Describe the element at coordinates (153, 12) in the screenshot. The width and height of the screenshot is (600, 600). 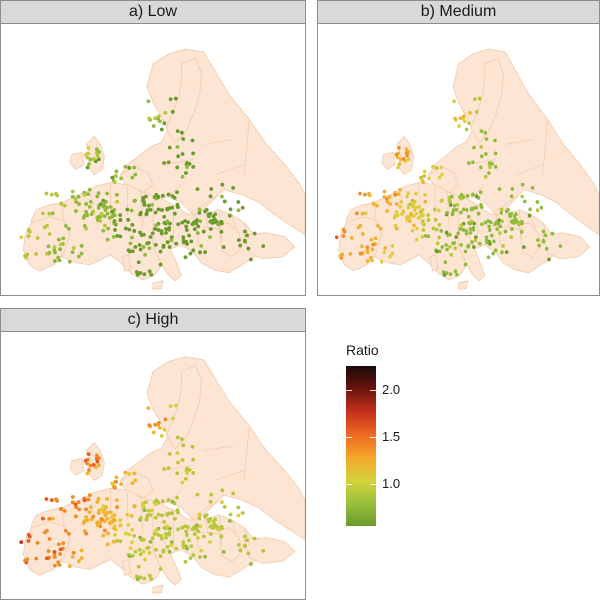
I see `panel-title-low: a) Low` at that location.